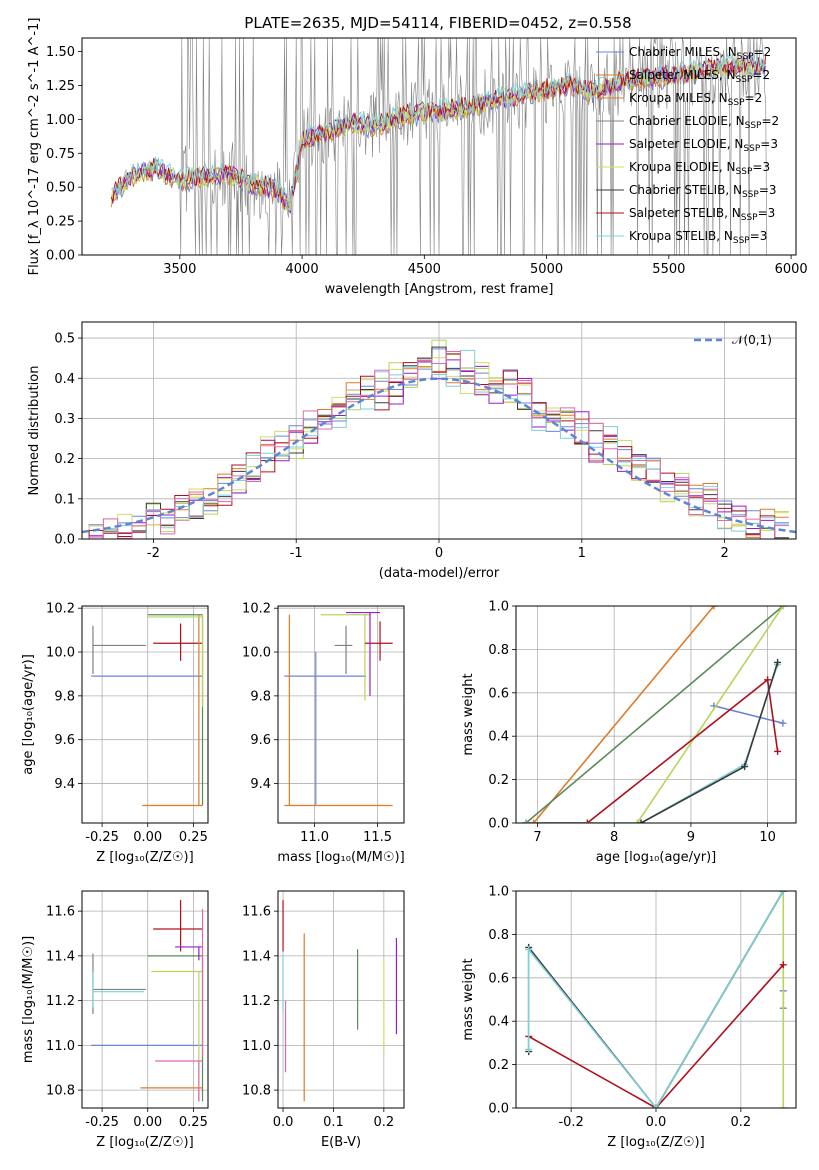 Image resolution: width=819 pixels, height=1170 pixels. I want to click on y-axis-label: mass weight, so click(468, 714).